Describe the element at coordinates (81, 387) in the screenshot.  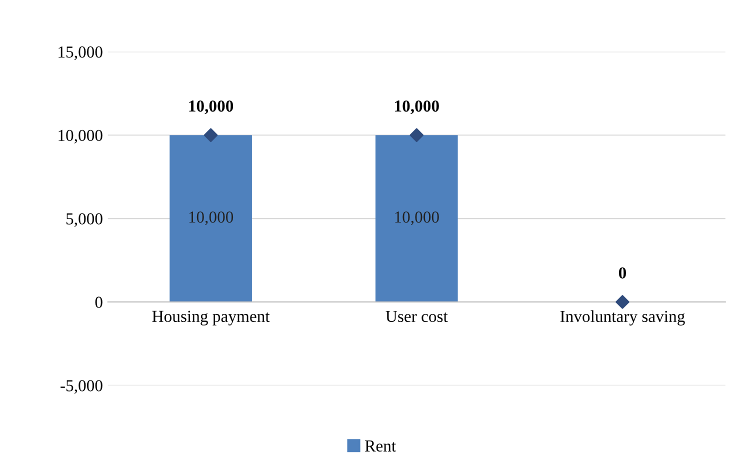
I see `y-tick-label: -5,000` at that location.